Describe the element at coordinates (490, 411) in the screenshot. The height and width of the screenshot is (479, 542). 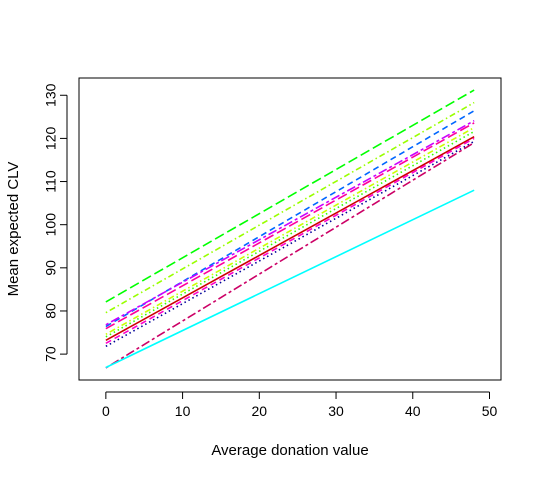
I see `x-tick-label: 50` at that location.